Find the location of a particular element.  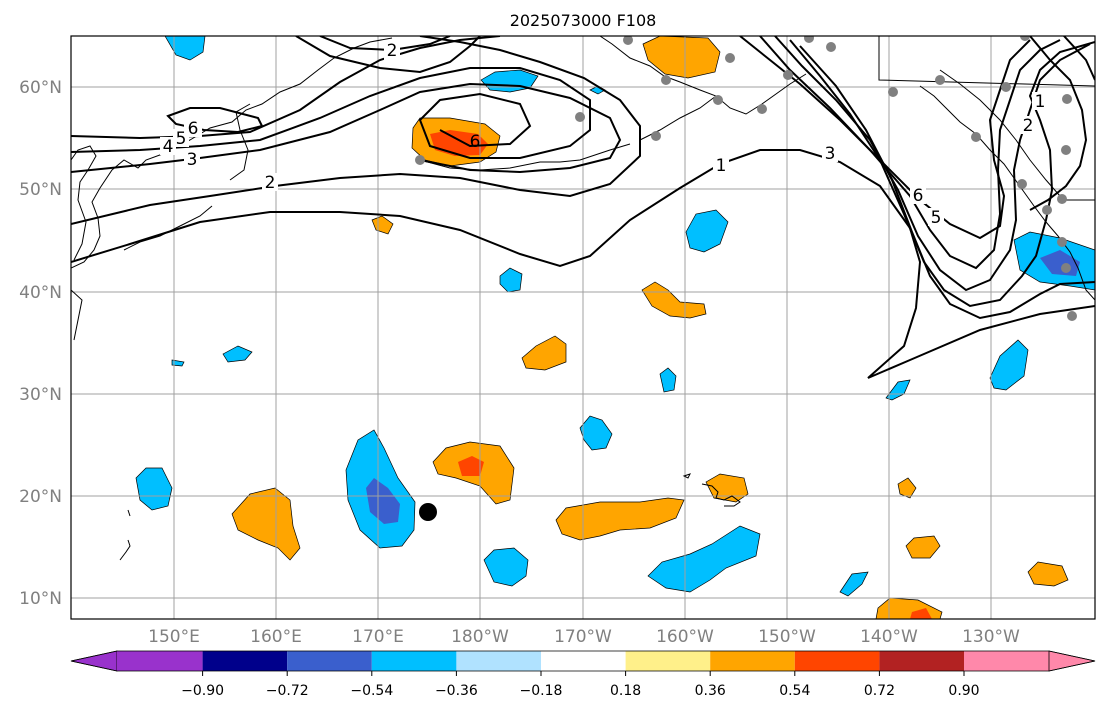

colorbar-label: 0.18 is located at coordinates (625, 691).